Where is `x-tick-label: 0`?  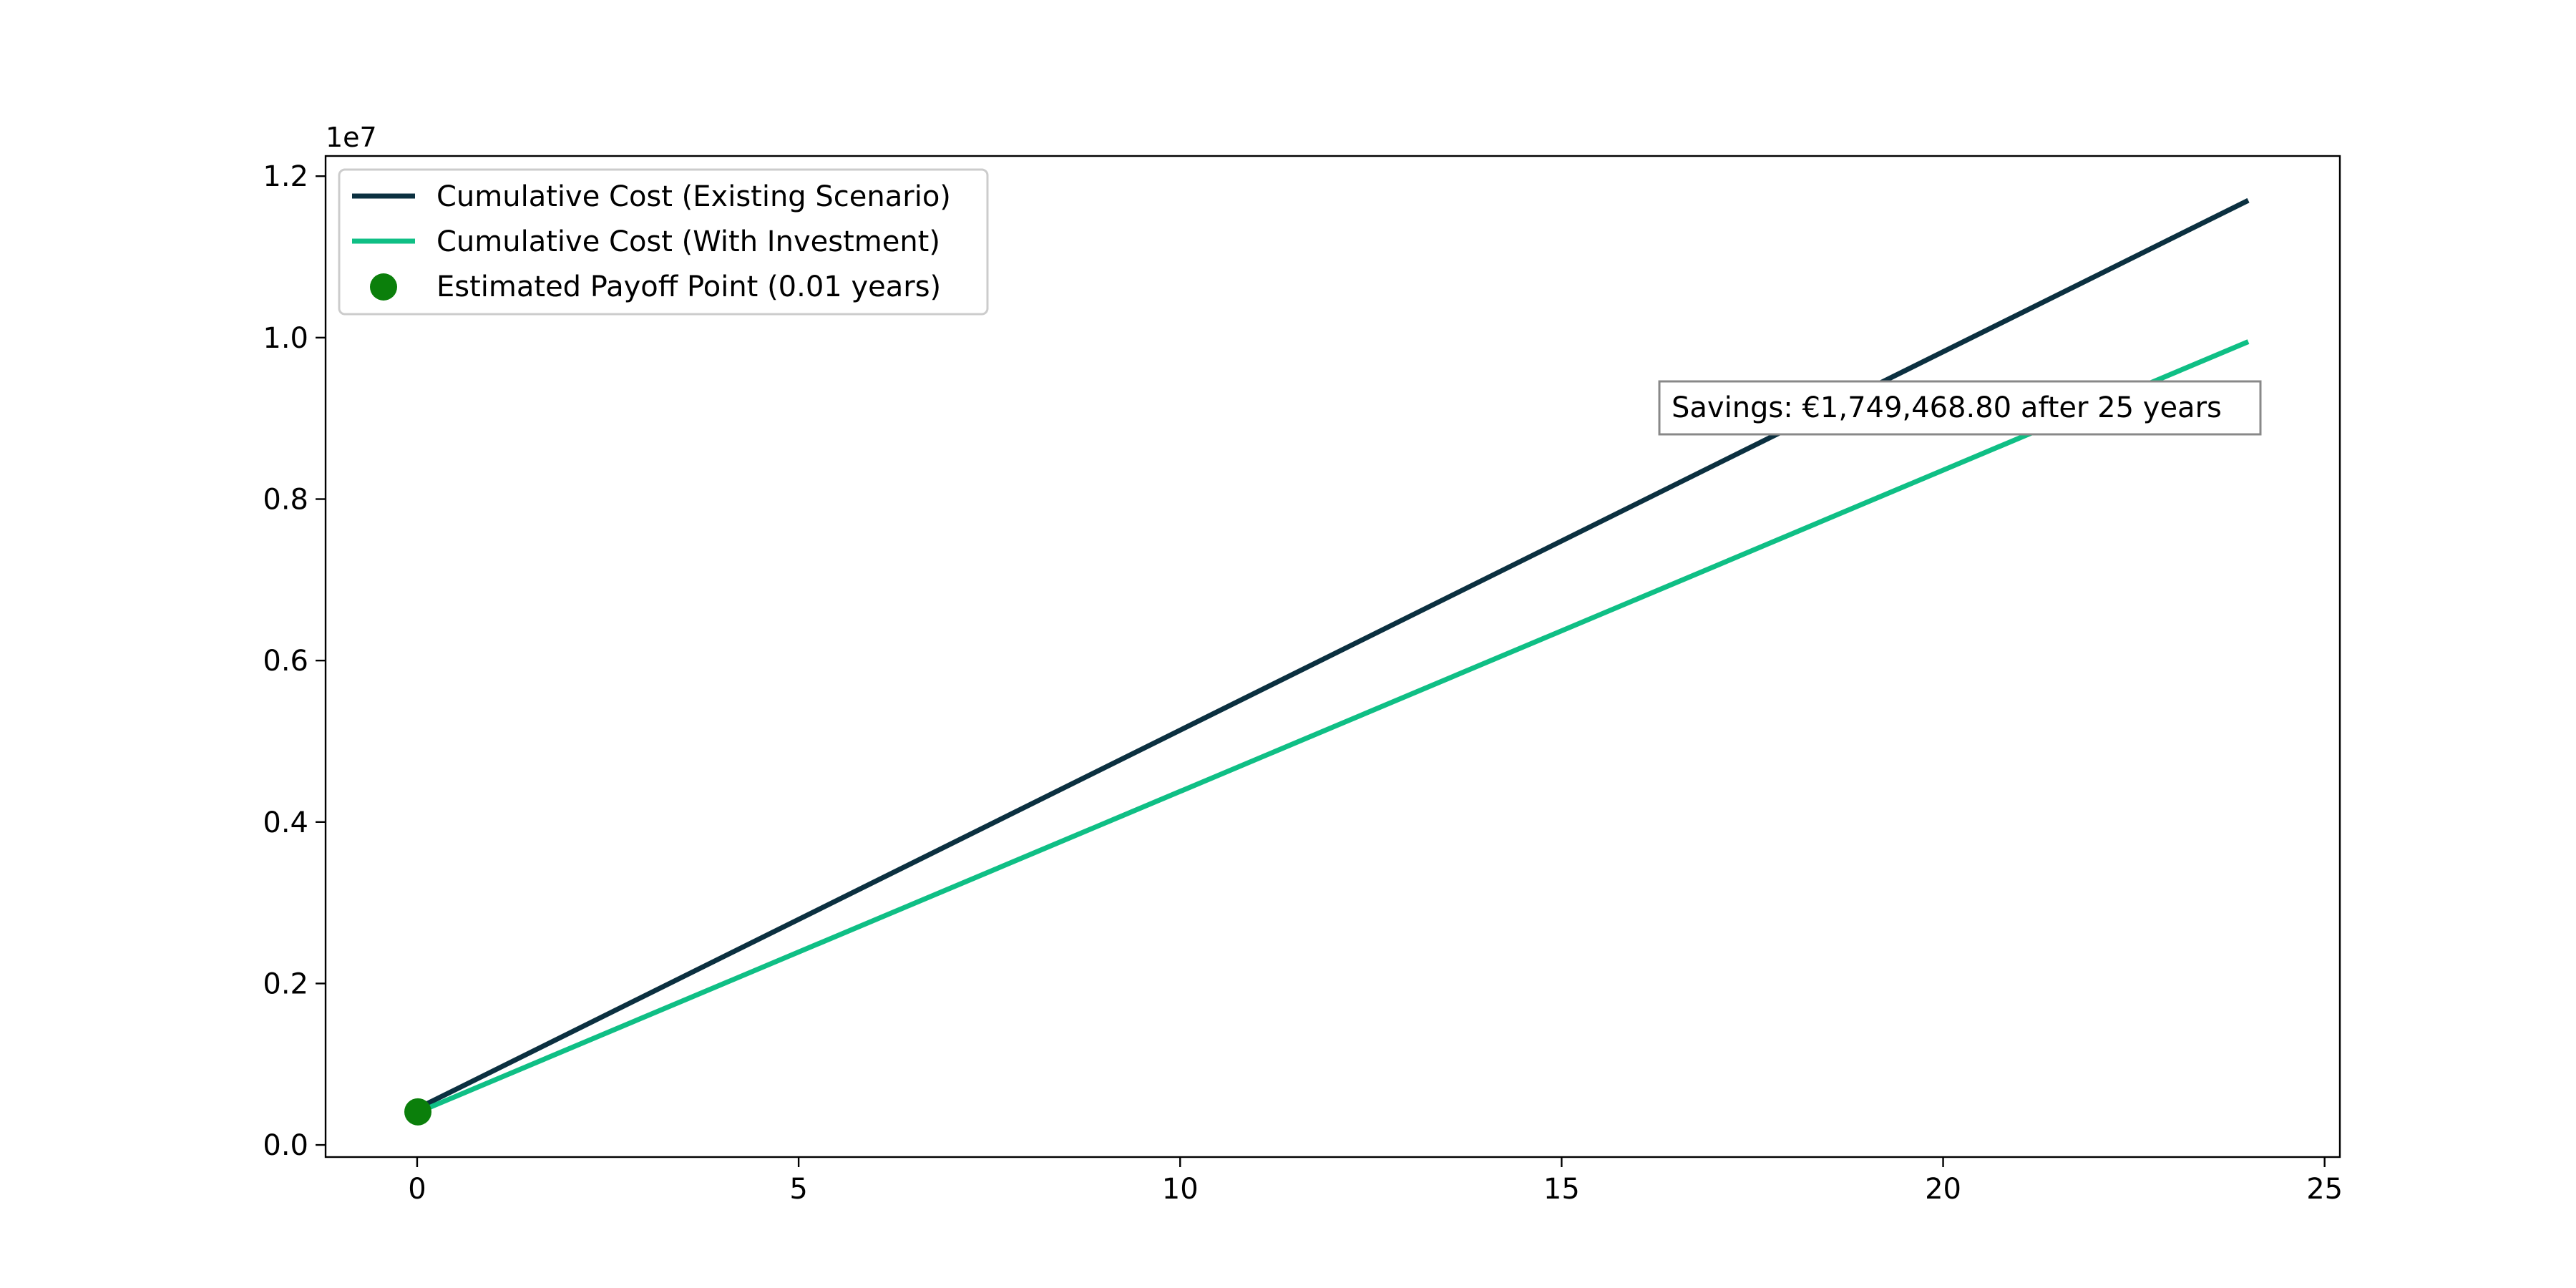 x-tick-label: 0 is located at coordinates (417, 1189).